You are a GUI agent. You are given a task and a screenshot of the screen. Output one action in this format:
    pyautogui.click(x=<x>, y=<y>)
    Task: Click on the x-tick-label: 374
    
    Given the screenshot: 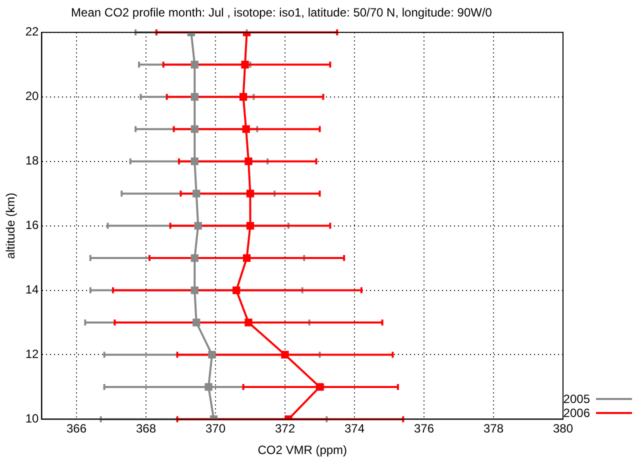 What is the action you would take?
    pyautogui.click(x=354, y=429)
    